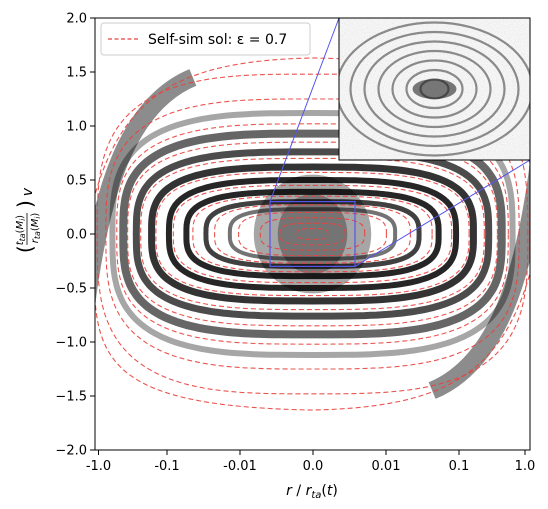  I want to click on x-tick-label: 0.0, so click(313, 466).